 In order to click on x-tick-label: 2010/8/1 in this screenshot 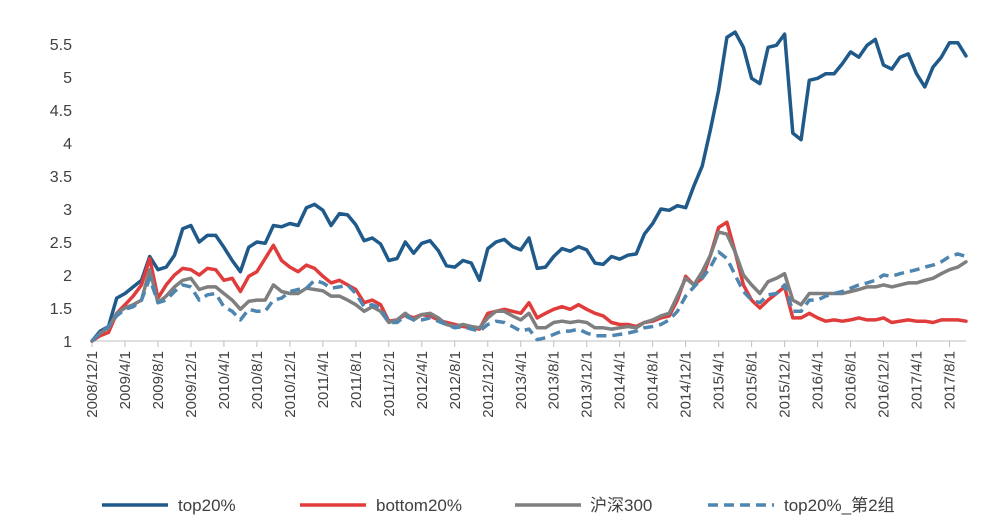, I will do `click(257, 380)`.